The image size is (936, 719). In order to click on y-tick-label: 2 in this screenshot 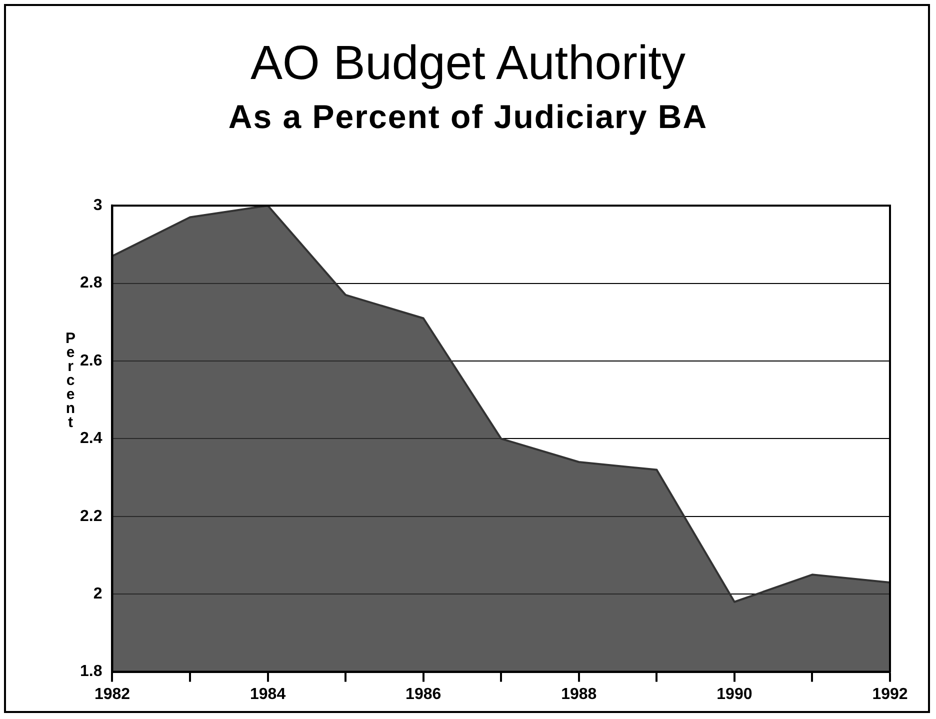, I will do `click(97, 594)`.